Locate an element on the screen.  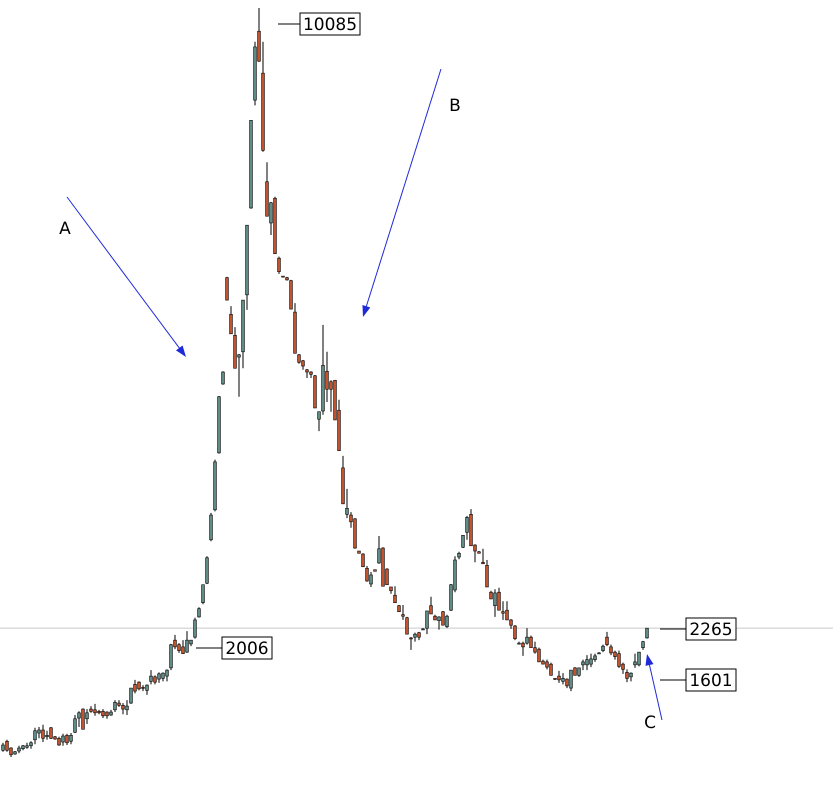
text: 2265 is located at coordinates (711, 630).